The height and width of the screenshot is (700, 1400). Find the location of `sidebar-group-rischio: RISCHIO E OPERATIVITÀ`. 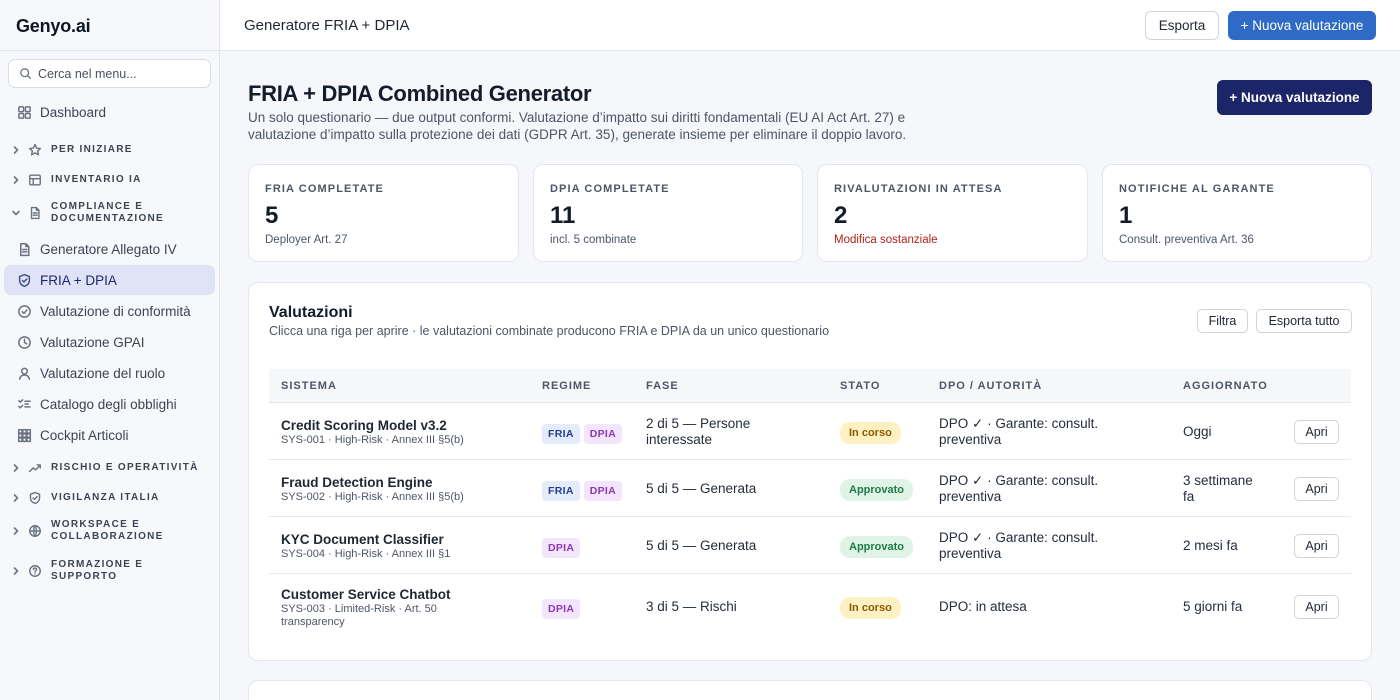

sidebar-group-rischio: RISCHIO E OPERATIVITÀ is located at coordinates (112, 468).